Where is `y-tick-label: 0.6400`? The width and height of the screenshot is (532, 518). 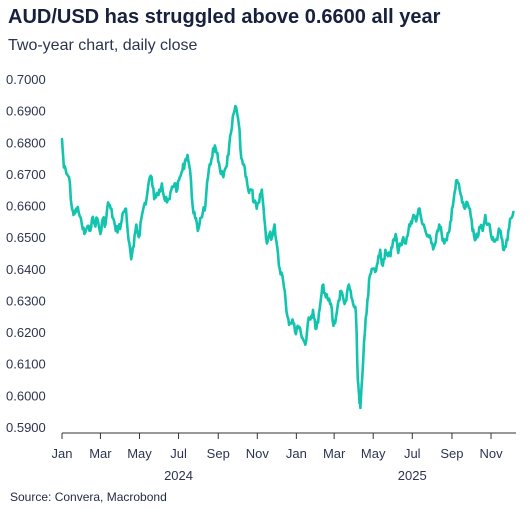 y-tick-label: 0.6400 is located at coordinates (26, 269).